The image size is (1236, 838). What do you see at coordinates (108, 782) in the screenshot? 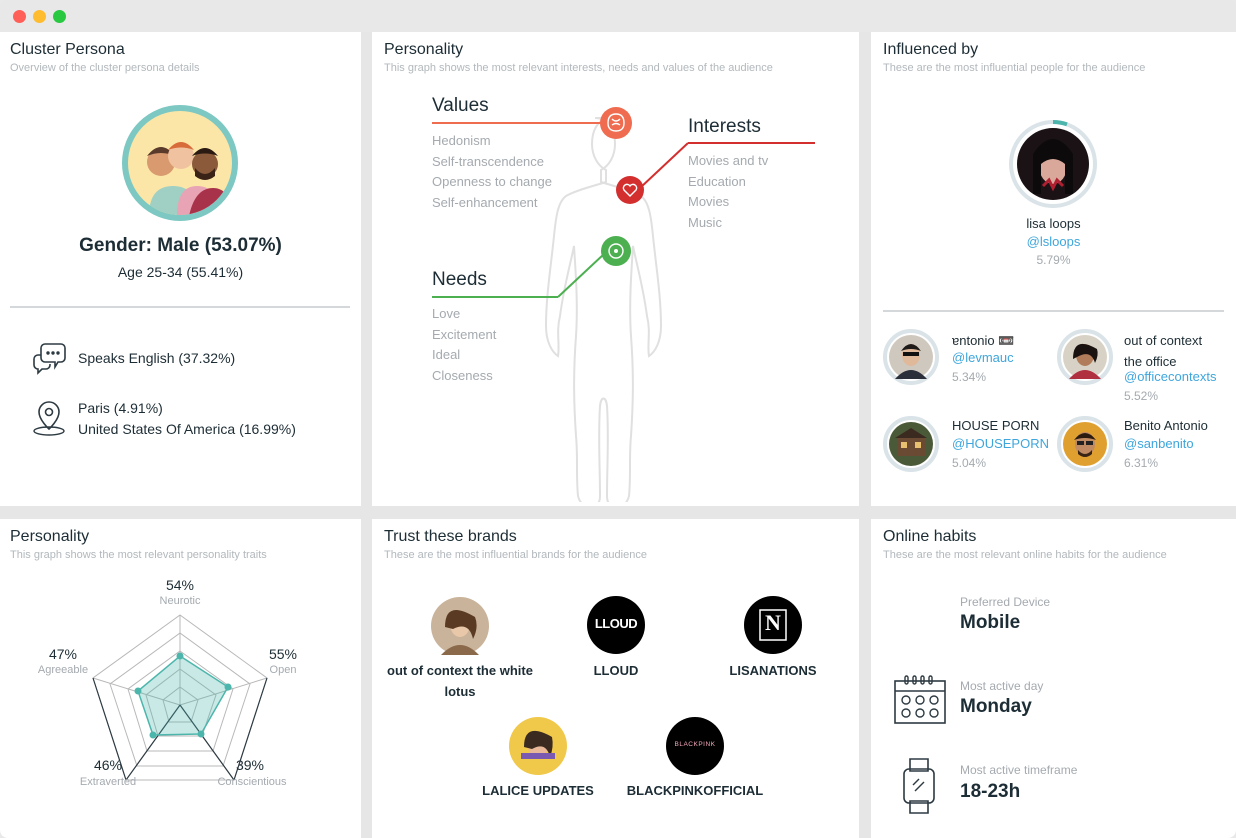
I see `trait-label: Extraverted` at bounding box center [108, 782].